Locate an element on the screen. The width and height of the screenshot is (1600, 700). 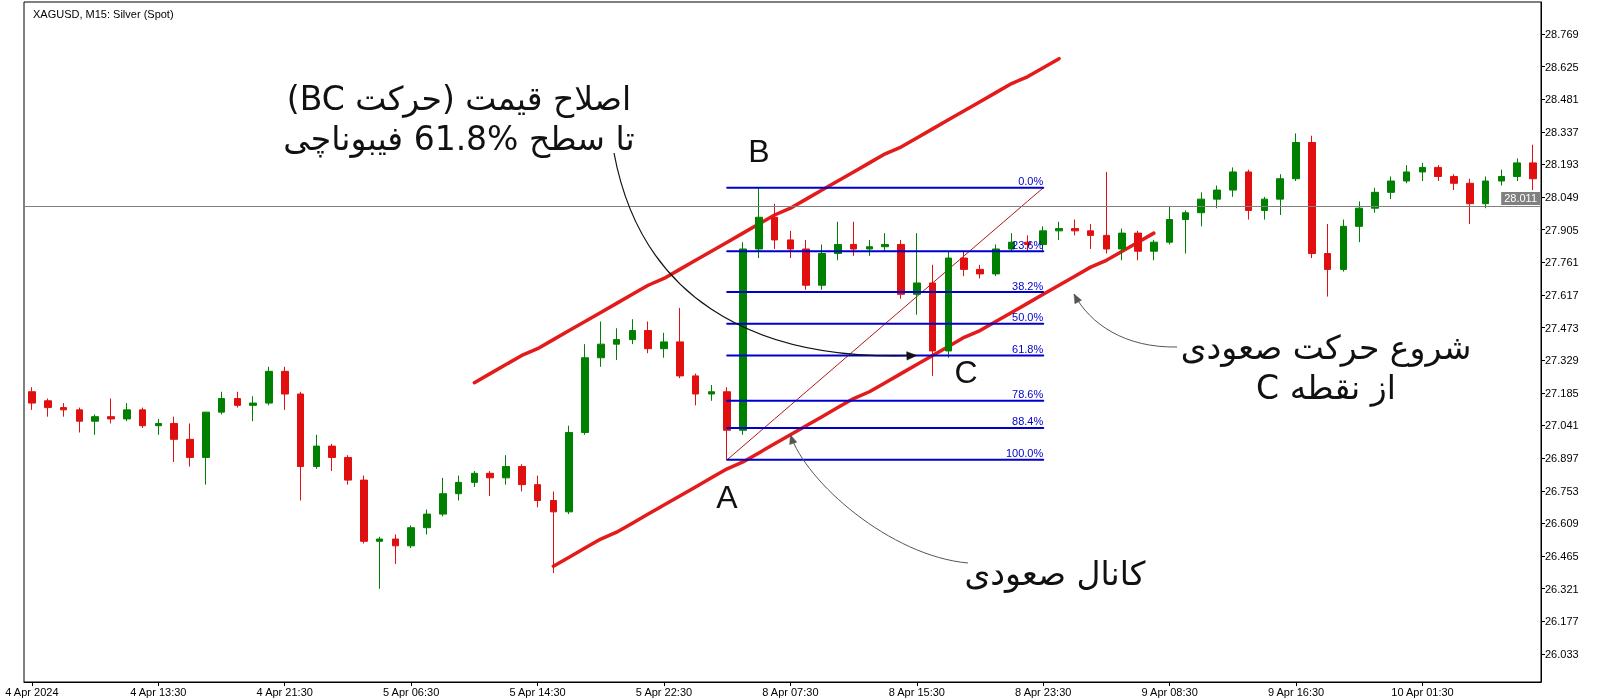
line-series is located at coordinates (885, 324).